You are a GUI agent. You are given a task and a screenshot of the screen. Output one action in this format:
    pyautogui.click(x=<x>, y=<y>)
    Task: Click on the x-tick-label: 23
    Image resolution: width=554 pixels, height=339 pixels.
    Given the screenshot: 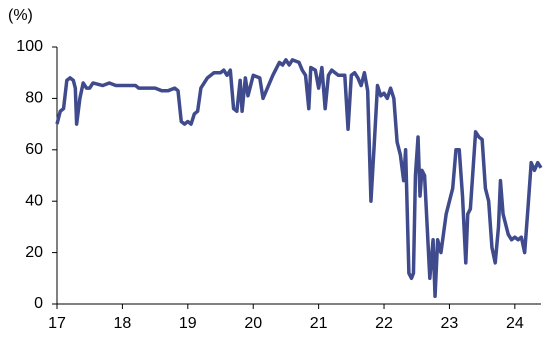 What is the action you would take?
    pyautogui.click(x=450, y=323)
    